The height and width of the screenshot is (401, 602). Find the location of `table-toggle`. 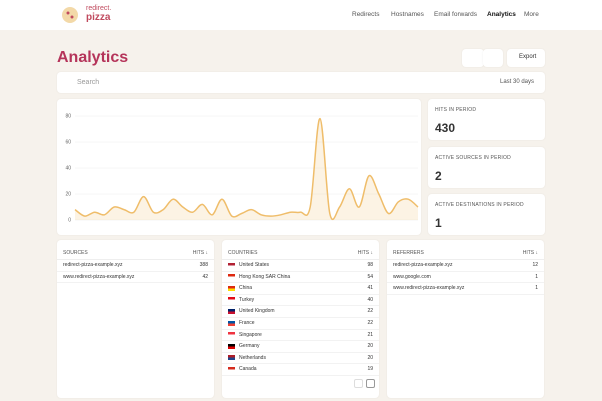

table-toggle is located at coordinates (493, 58).